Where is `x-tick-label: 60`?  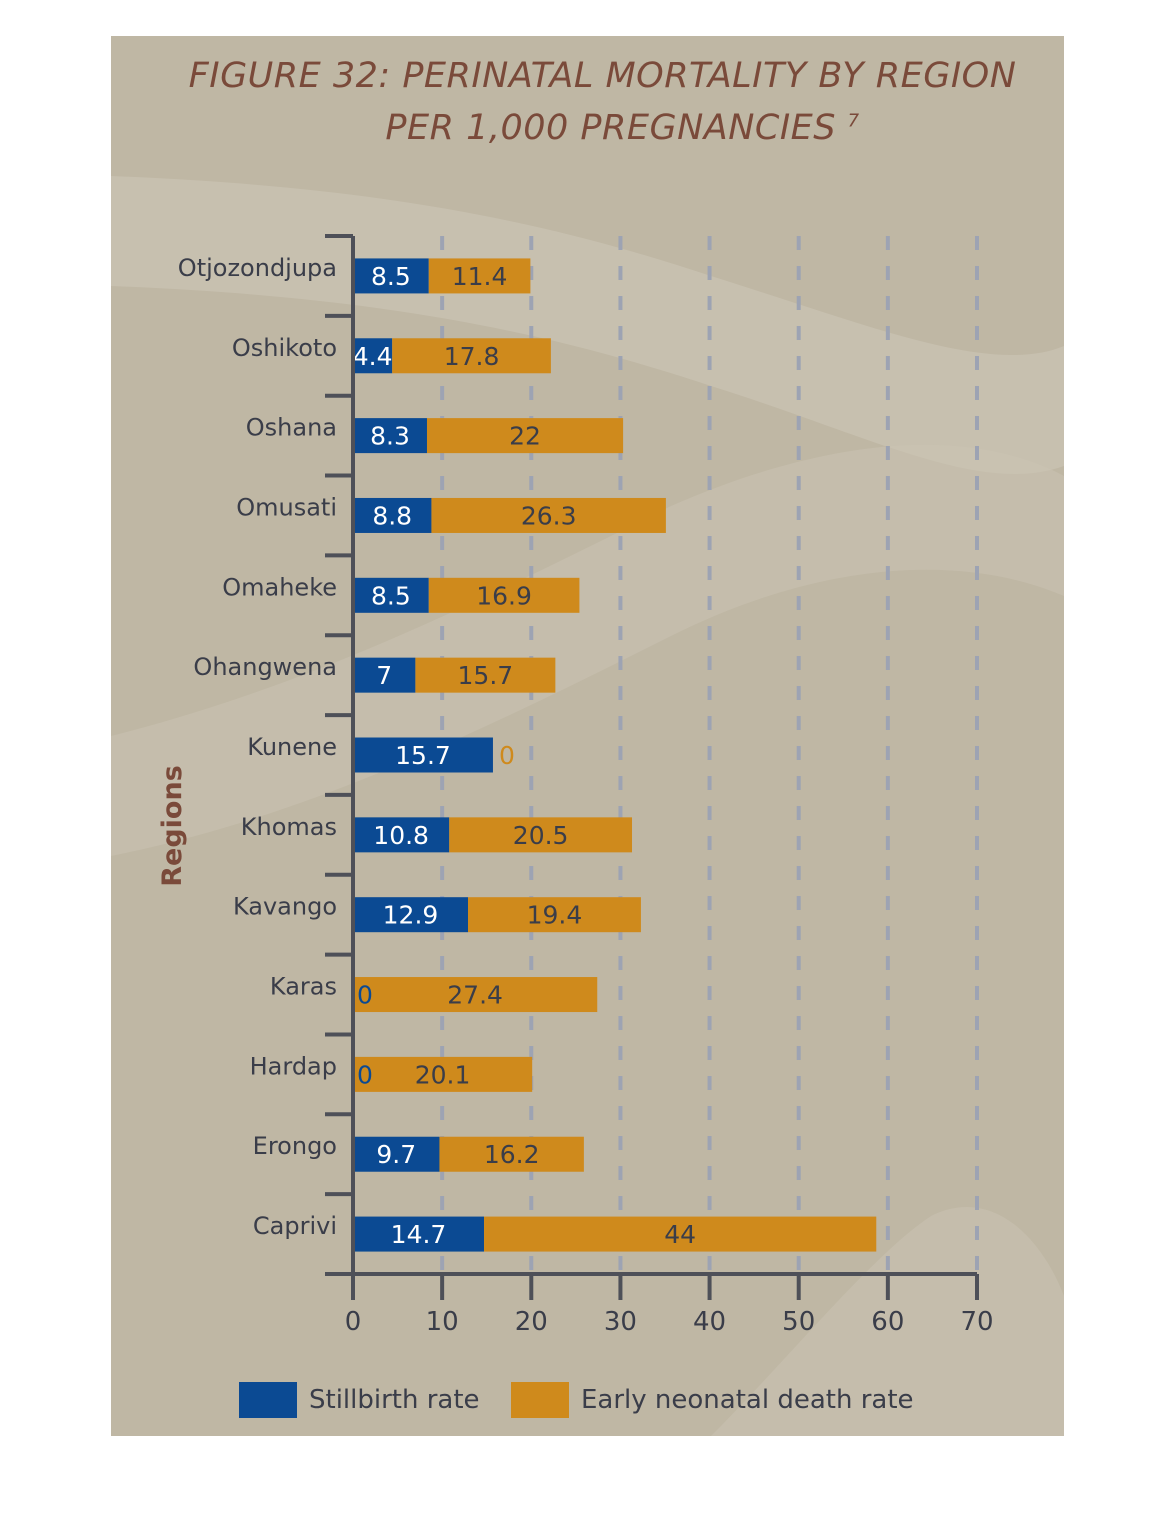
x-tick-label: 60 is located at coordinates (887, 1322).